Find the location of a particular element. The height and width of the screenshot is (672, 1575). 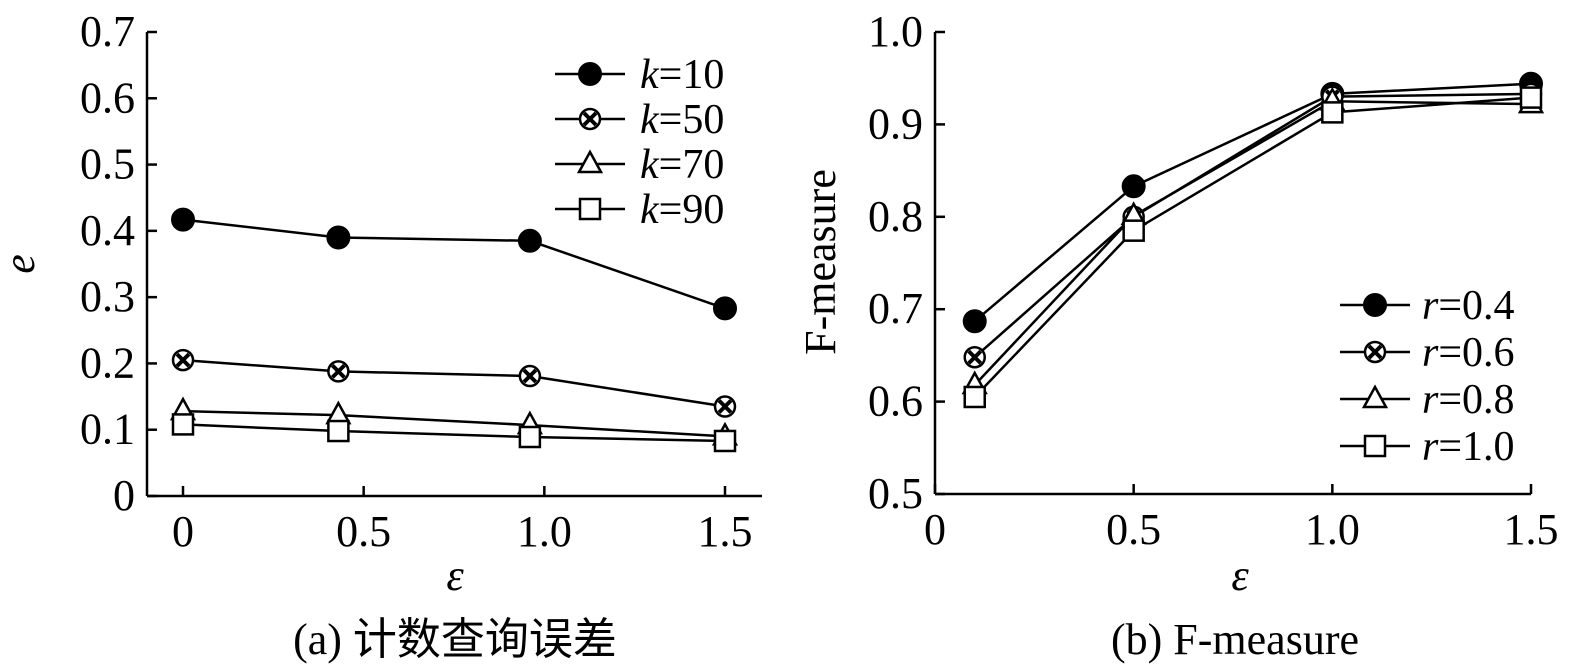

legend-label: r=0.6 is located at coordinates (1468, 353).